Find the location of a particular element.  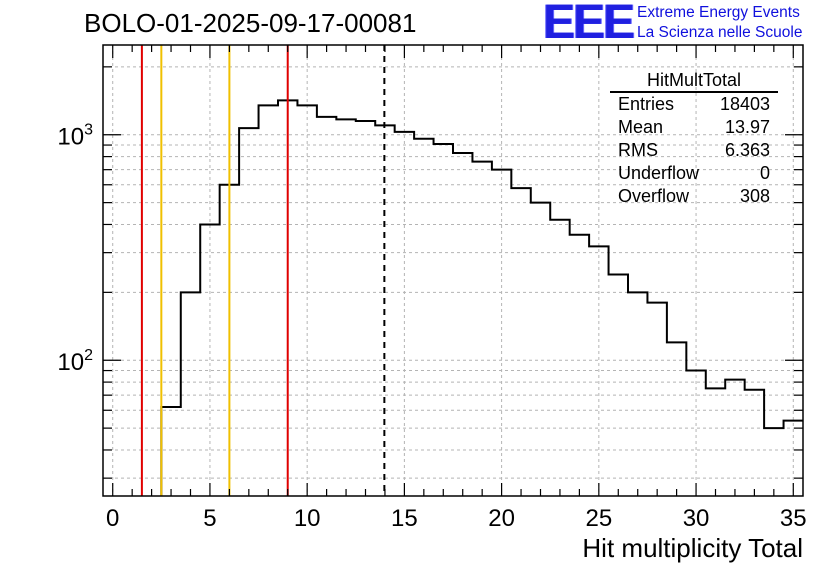

logo-line-1: Extreme Energy Events is located at coordinates (718, 12).